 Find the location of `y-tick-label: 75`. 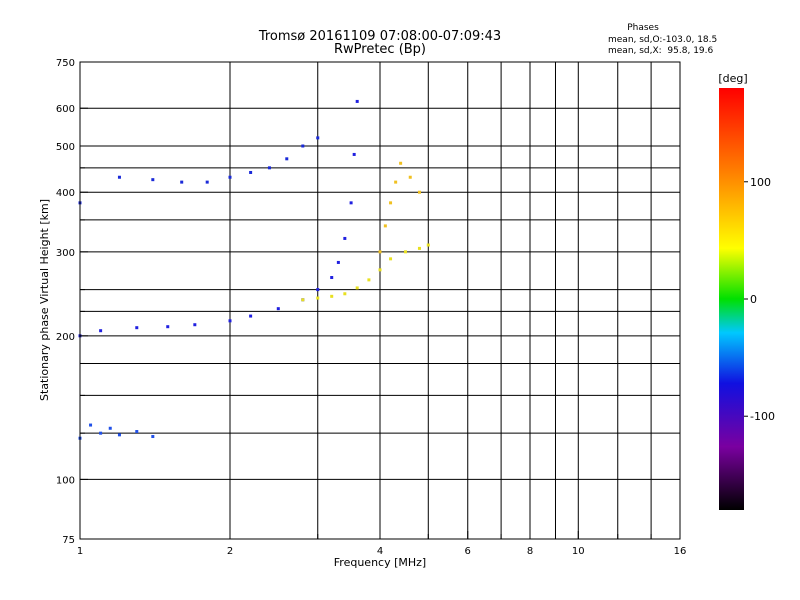

y-tick-label: 75 is located at coordinates (68, 540).